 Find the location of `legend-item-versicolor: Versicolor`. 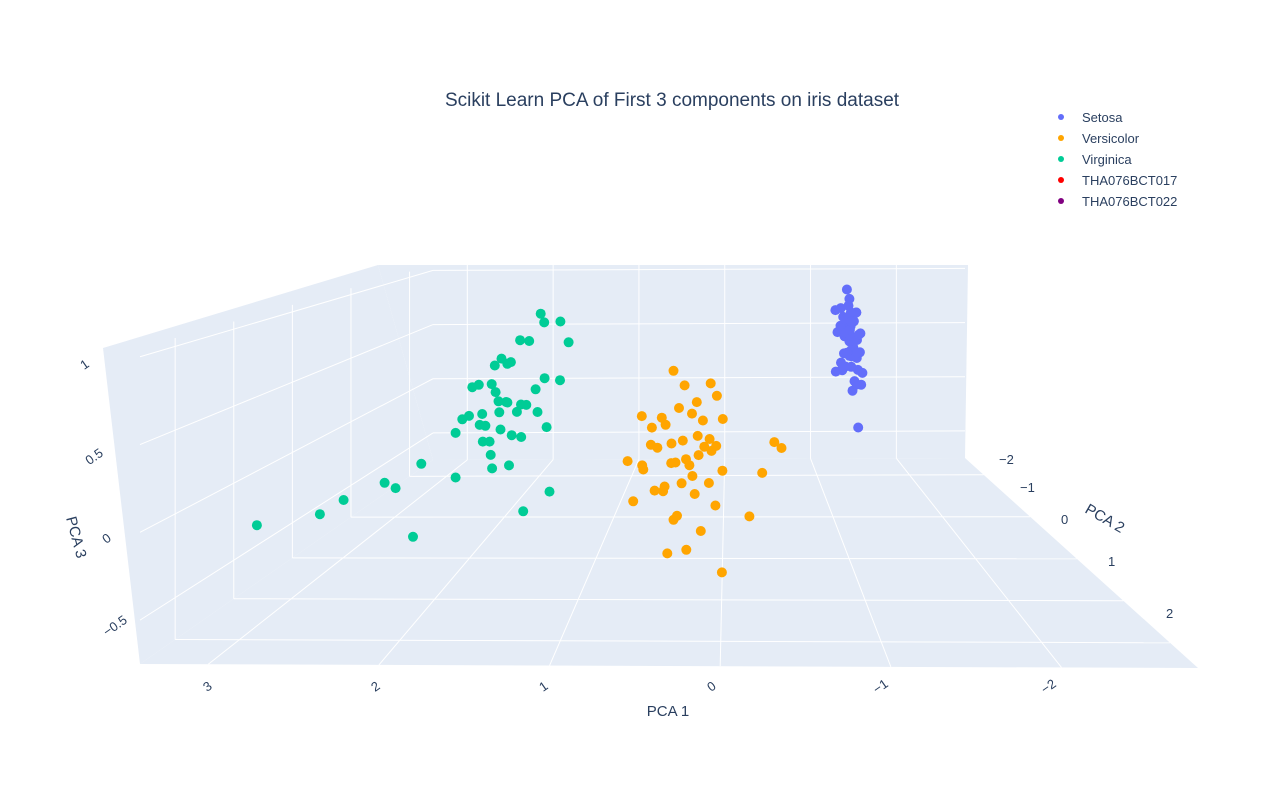

legend-item-versicolor: Versicolor is located at coordinates (1099, 138).